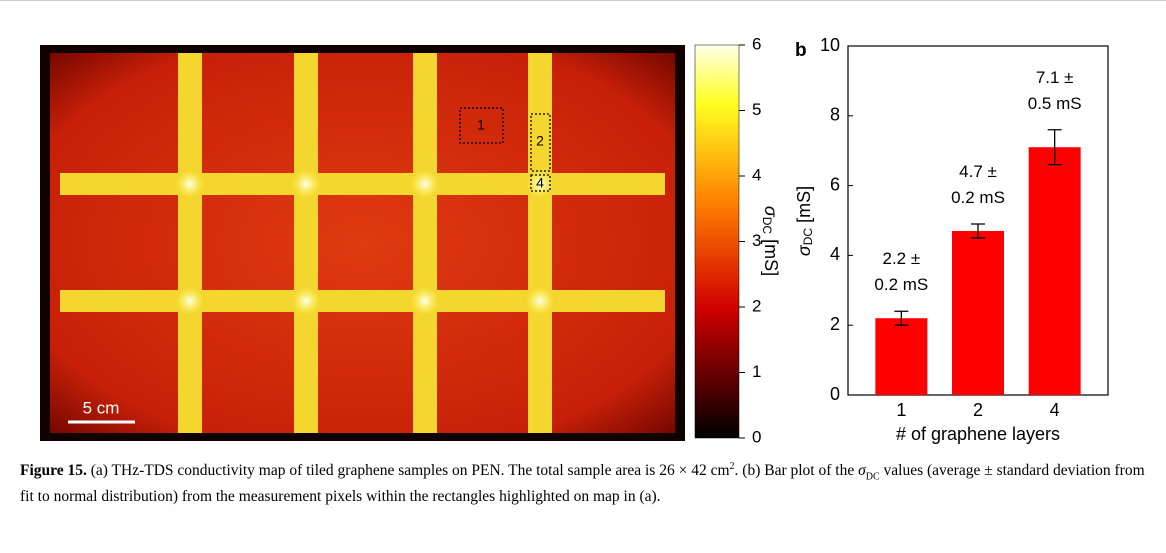  What do you see at coordinates (835, 115) in the screenshot?
I see `y-tick-label: 8` at bounding box center [835, 115].